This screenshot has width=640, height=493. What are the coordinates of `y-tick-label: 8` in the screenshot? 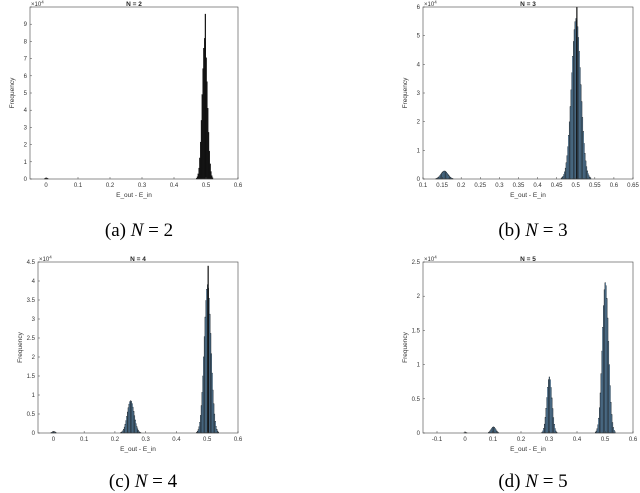 It's located at (26, 42).